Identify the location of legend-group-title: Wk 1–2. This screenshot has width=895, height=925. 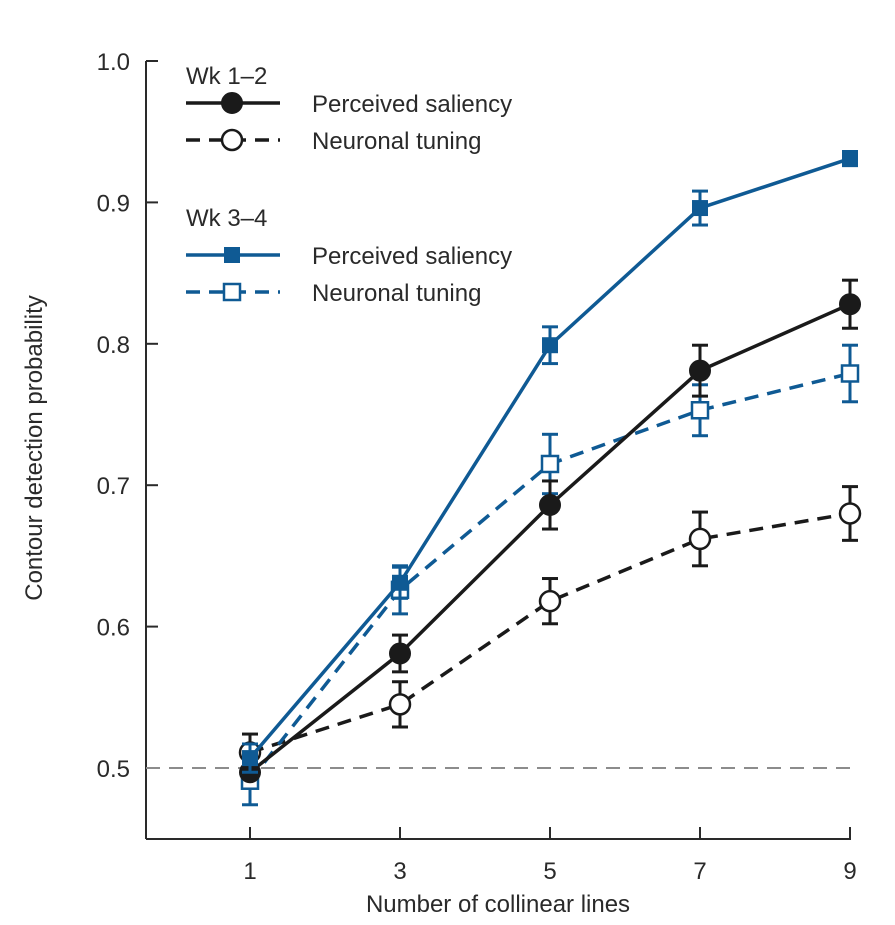
(226, 76).